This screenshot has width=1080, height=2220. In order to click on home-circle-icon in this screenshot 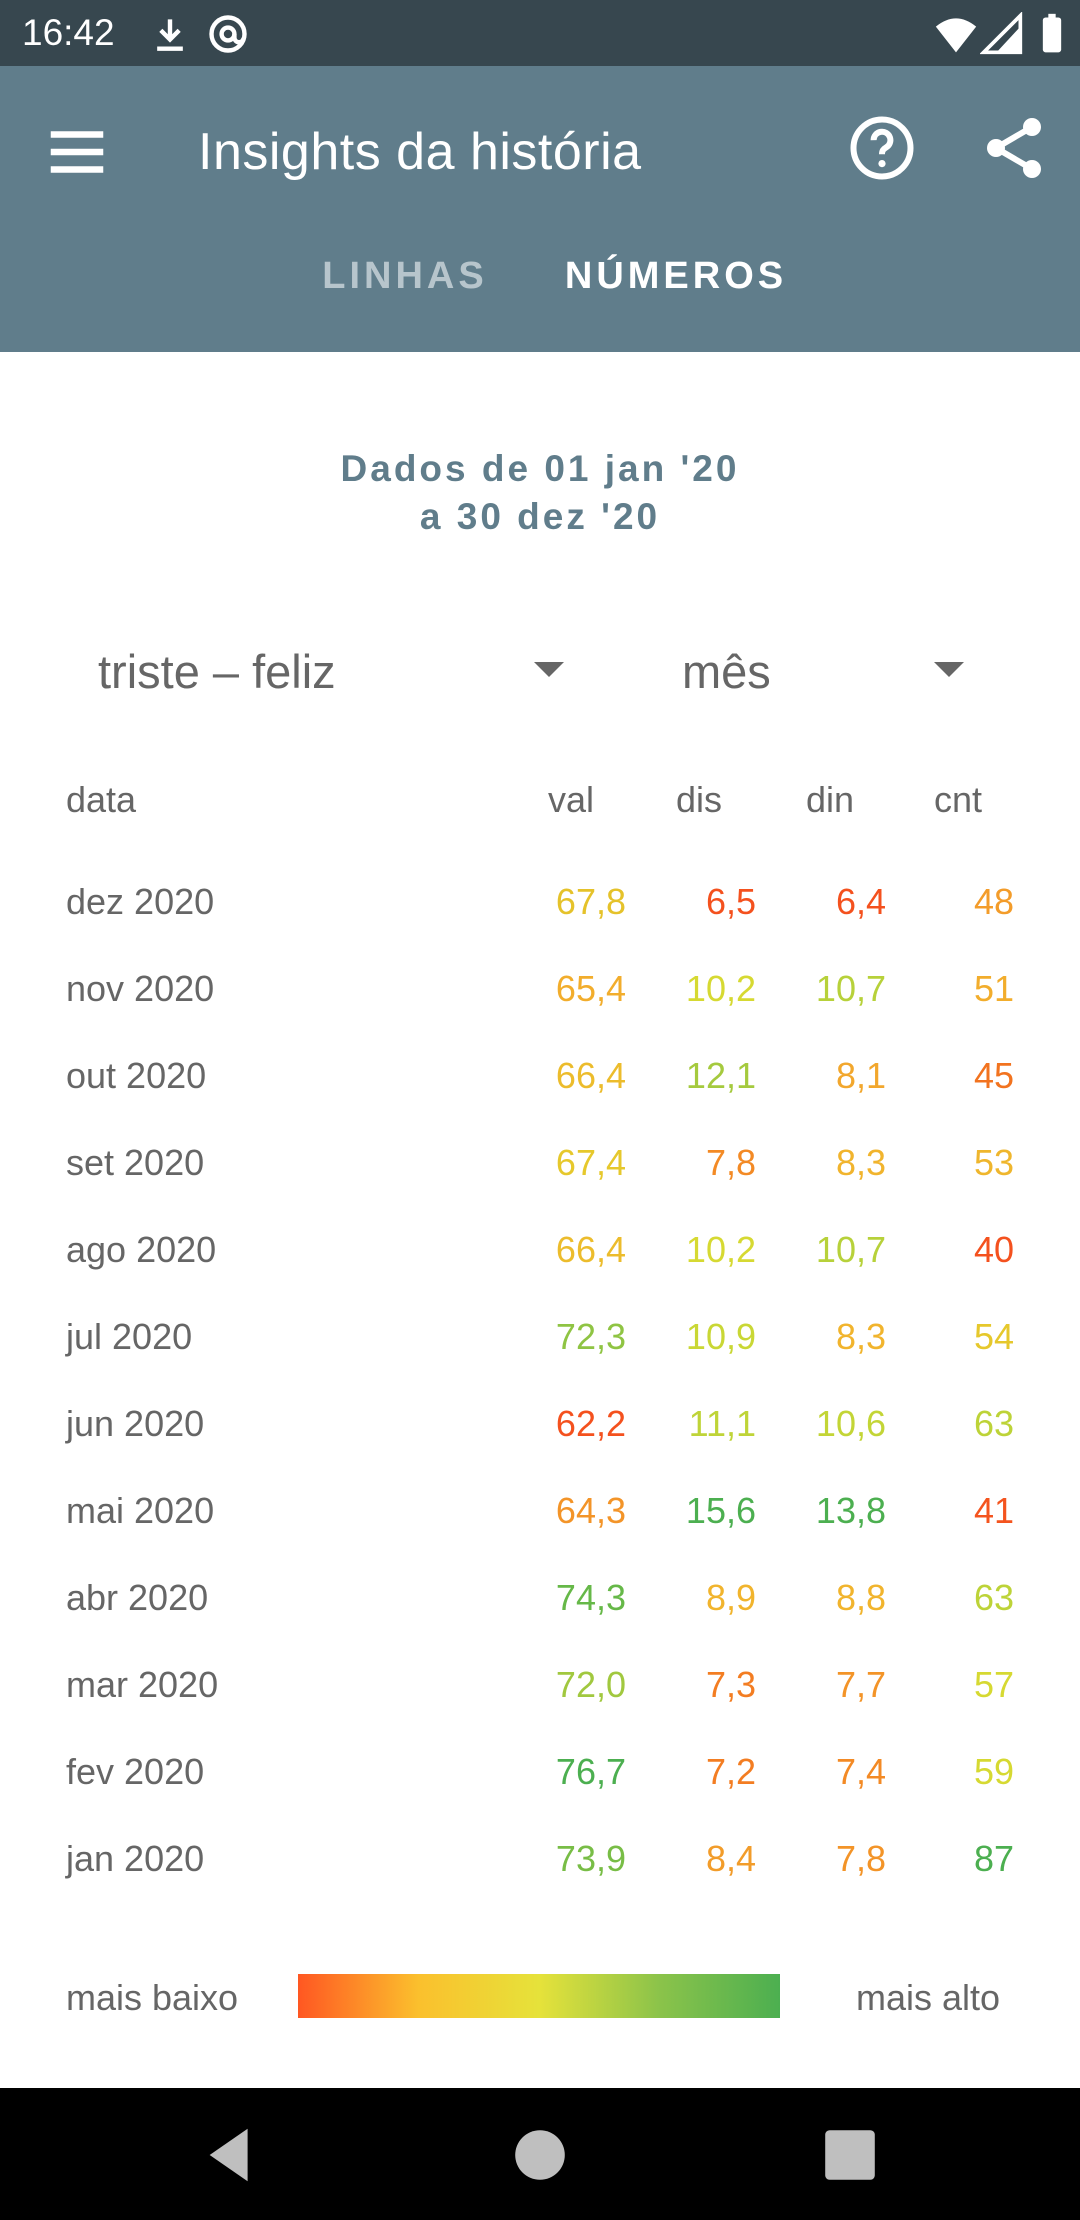, I will do `click(540, 2155)`.